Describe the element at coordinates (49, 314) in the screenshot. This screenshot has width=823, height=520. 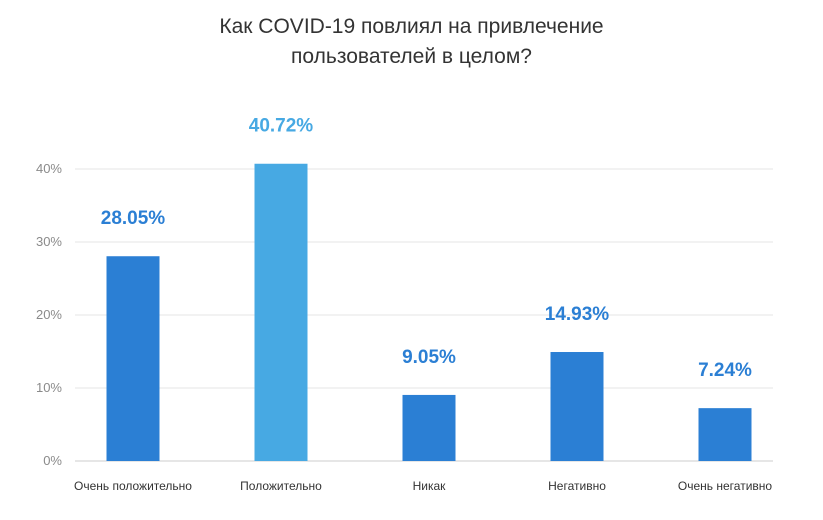
I see `y-tick-label-20: 20%` at that location.